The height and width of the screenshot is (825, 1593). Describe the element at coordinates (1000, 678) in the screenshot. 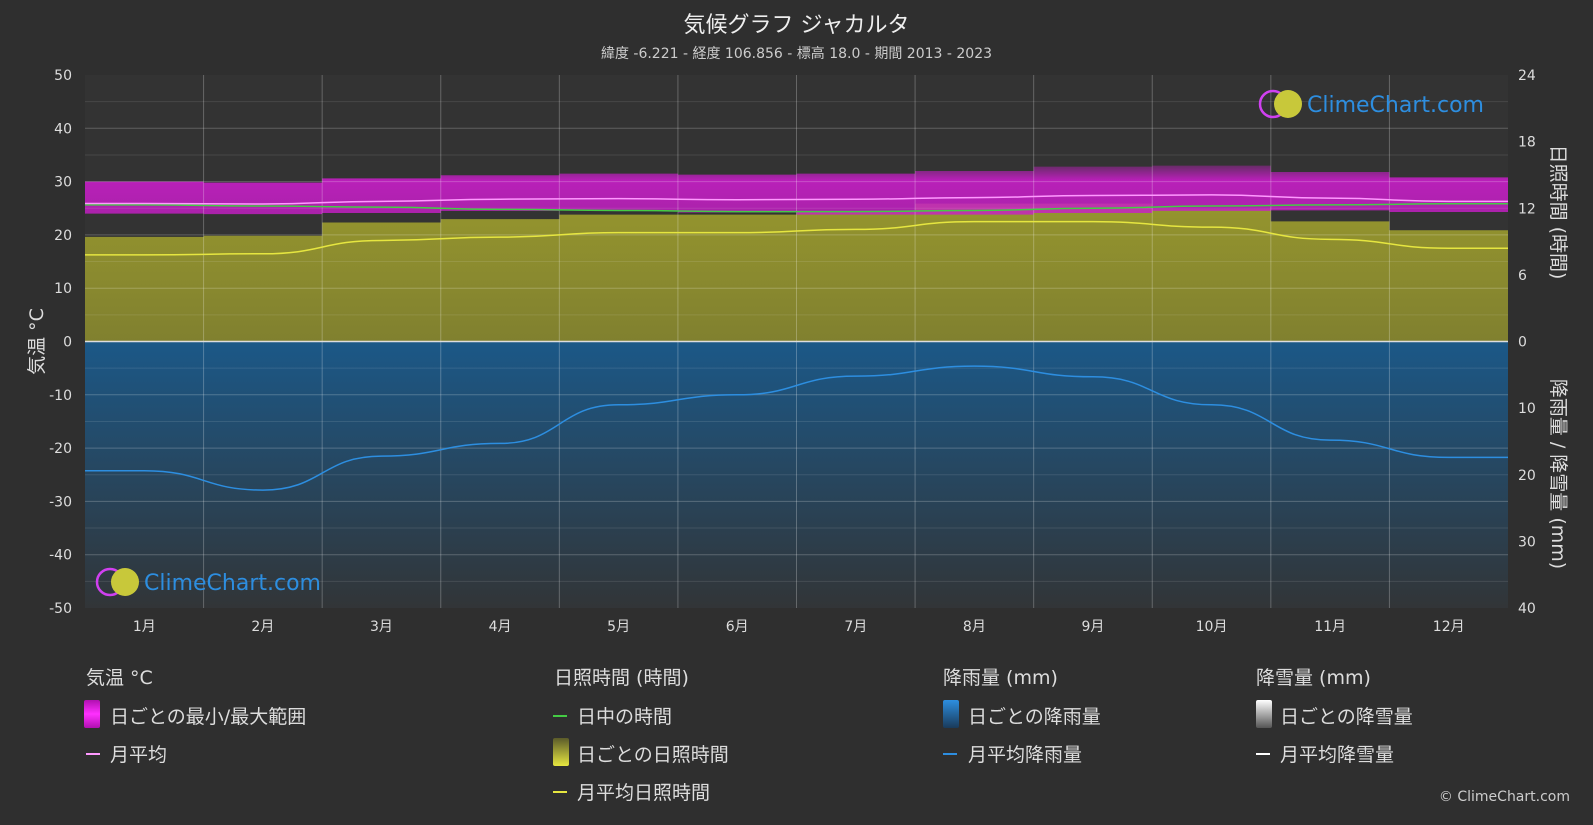

I see `legend-rain-heading: 降雨量 (mm)` at that location.